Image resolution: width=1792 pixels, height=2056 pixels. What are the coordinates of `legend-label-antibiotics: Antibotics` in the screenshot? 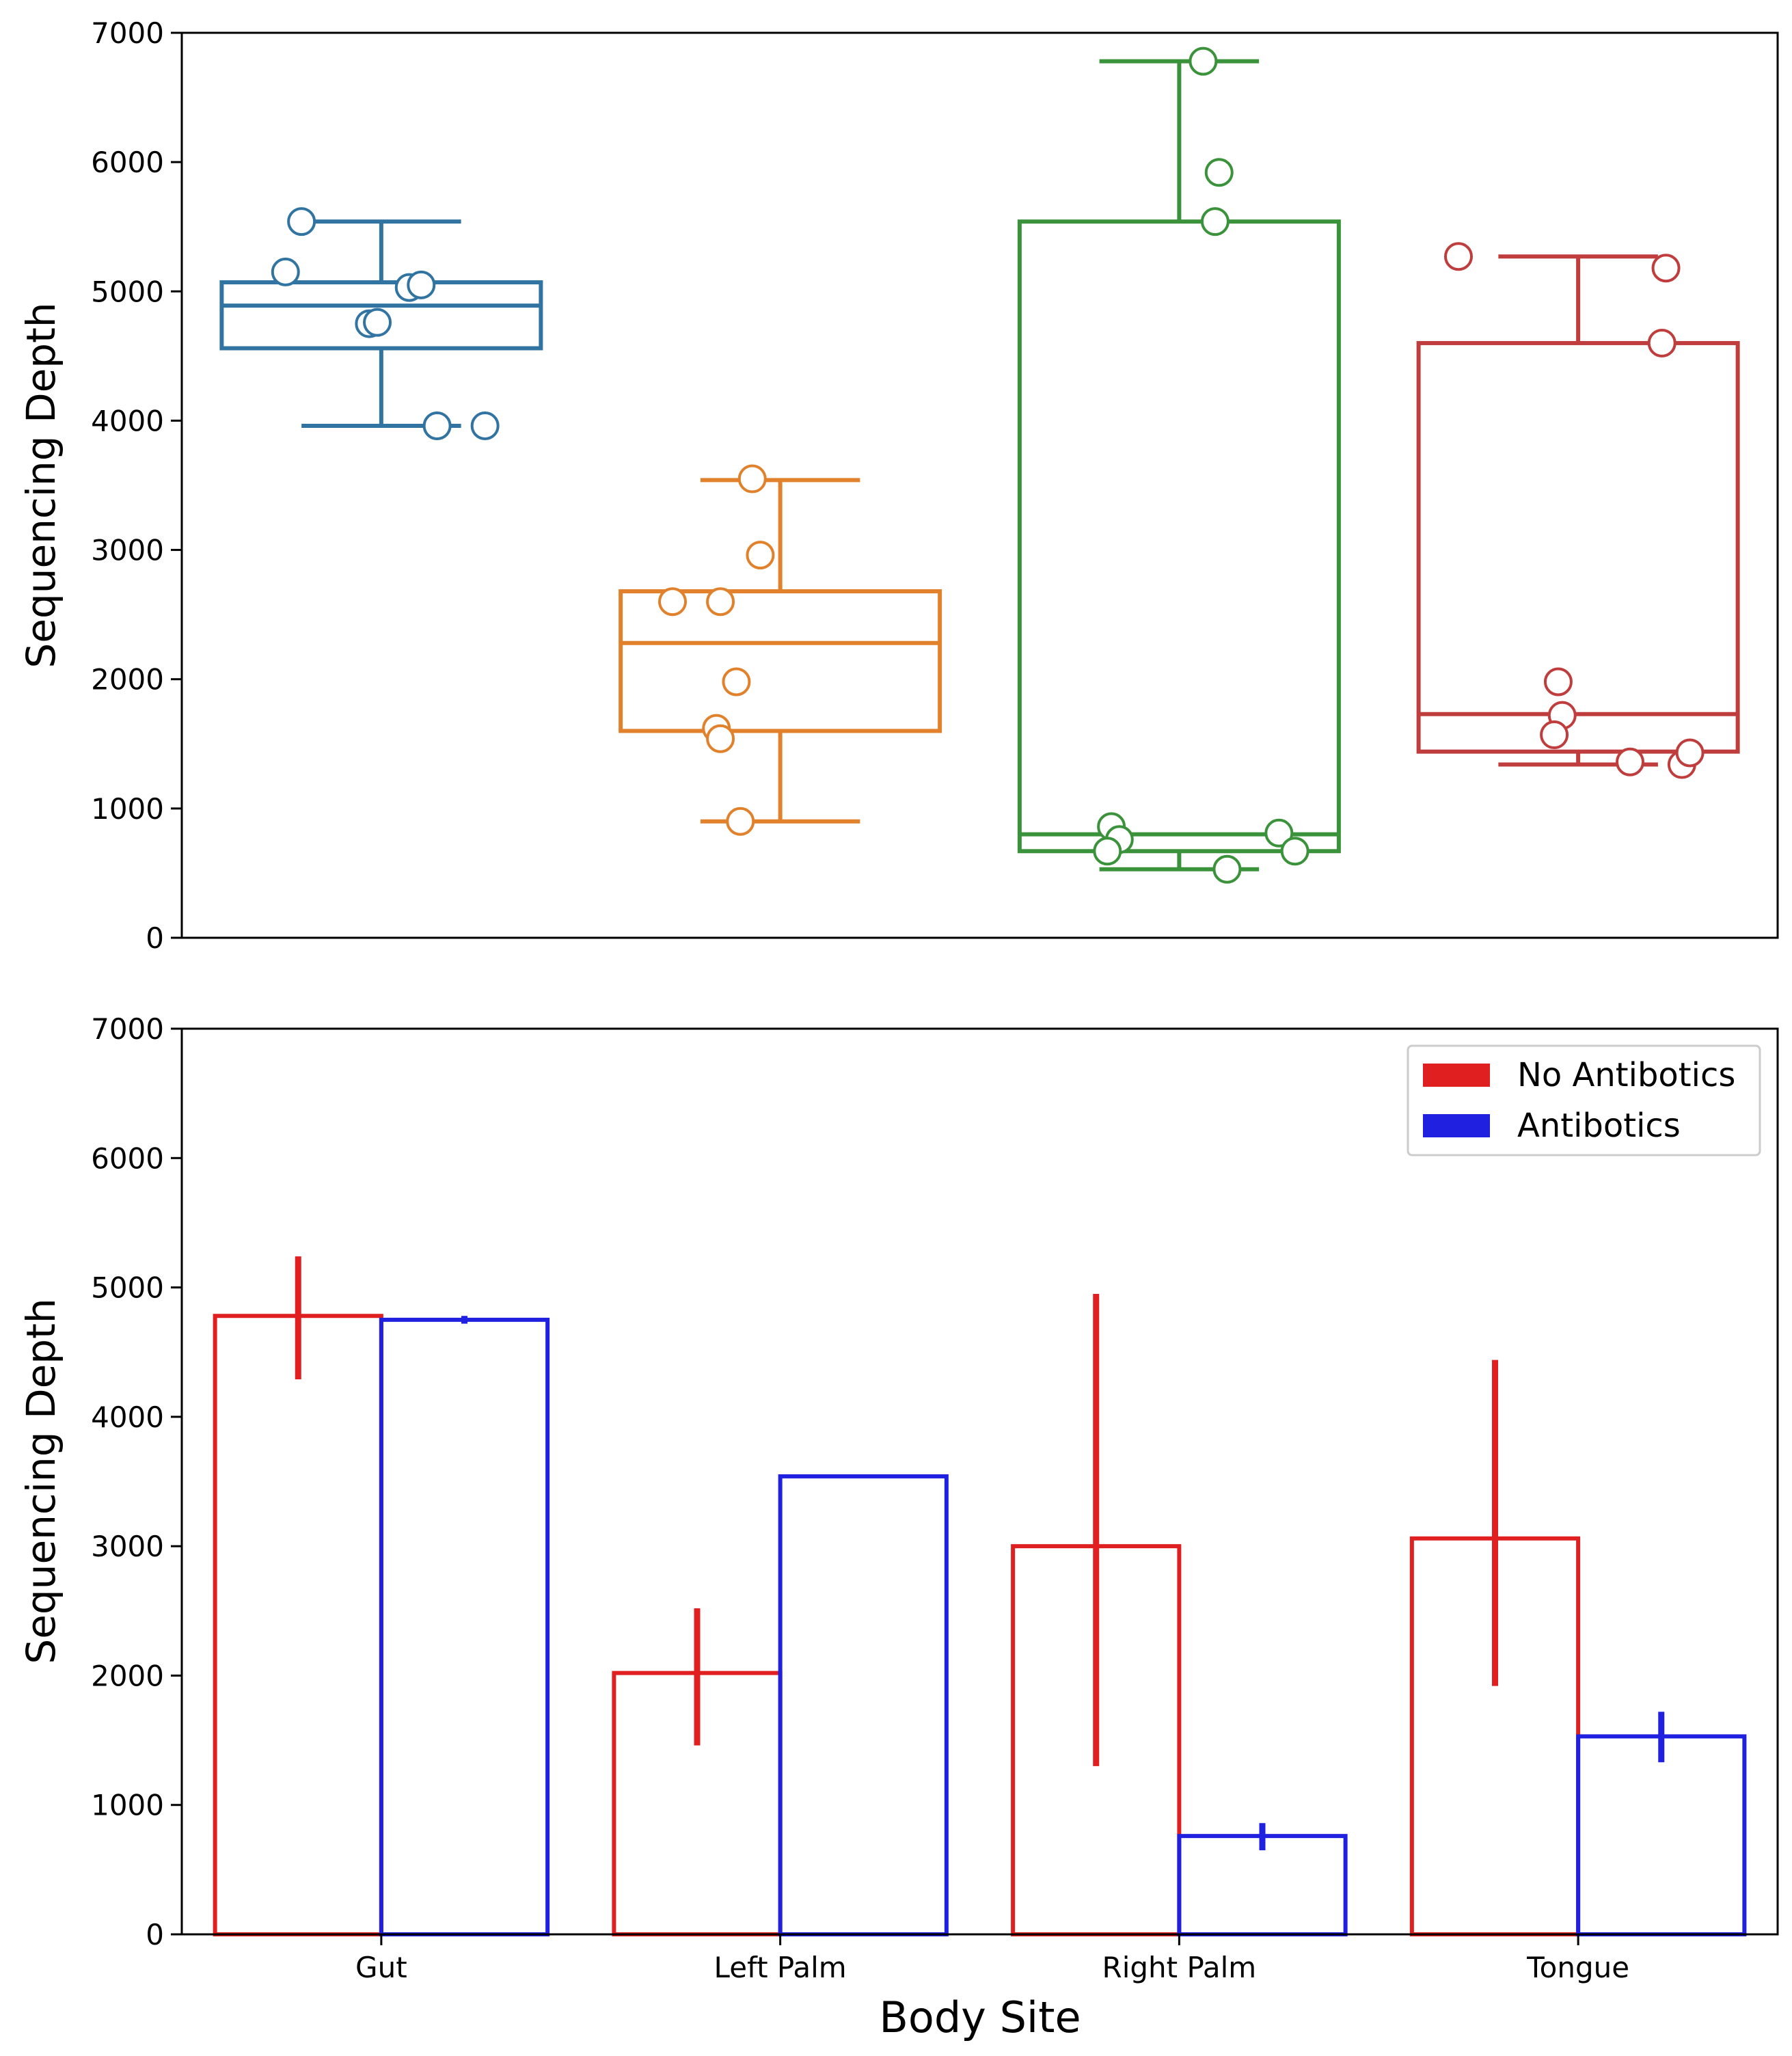 It's located at (1599, 1126).